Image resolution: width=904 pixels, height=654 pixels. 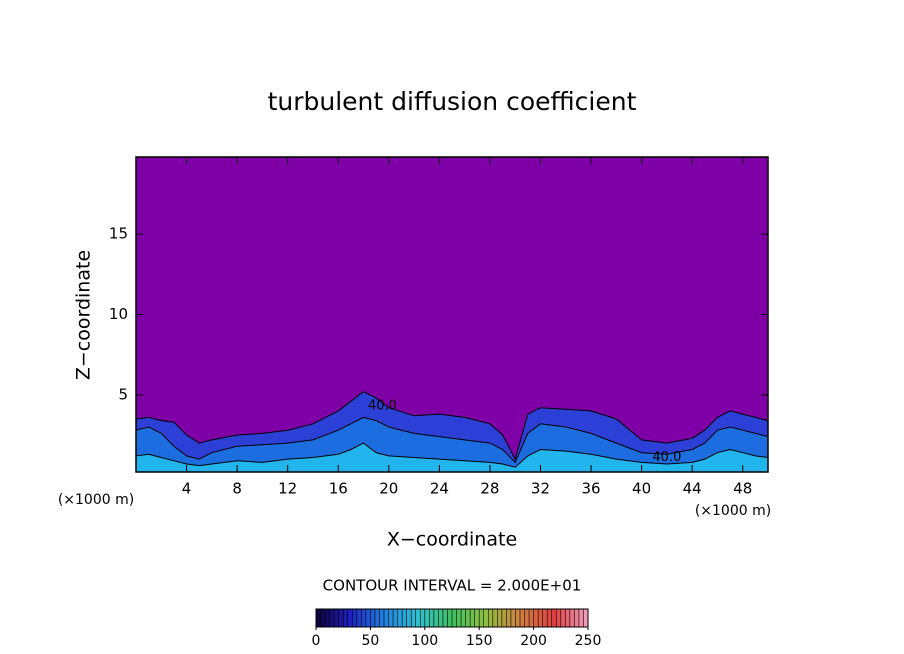 I want to click on x-unit-label: (×1000 m), so click(x=733, y=511).